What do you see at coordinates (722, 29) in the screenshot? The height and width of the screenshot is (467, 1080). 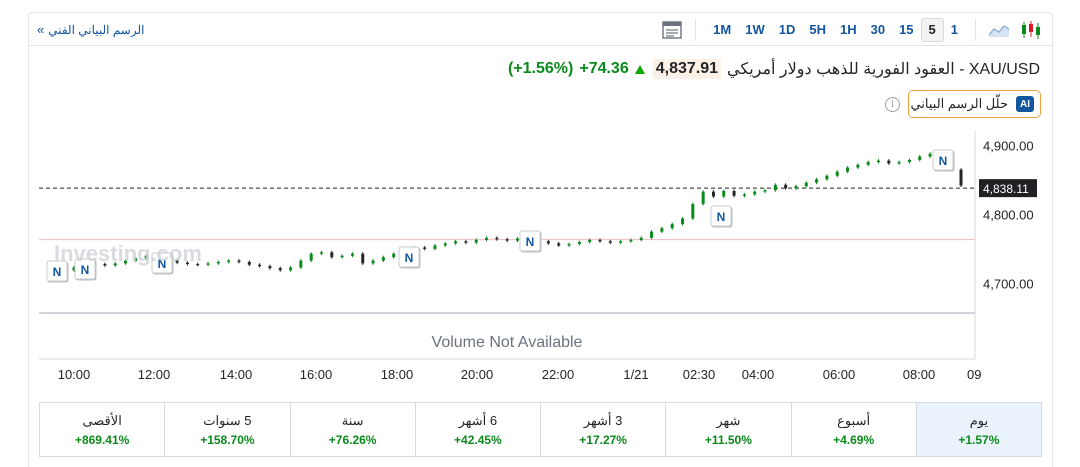 I see `timeframe-1m: 1M` at bounding box center [722, 29].